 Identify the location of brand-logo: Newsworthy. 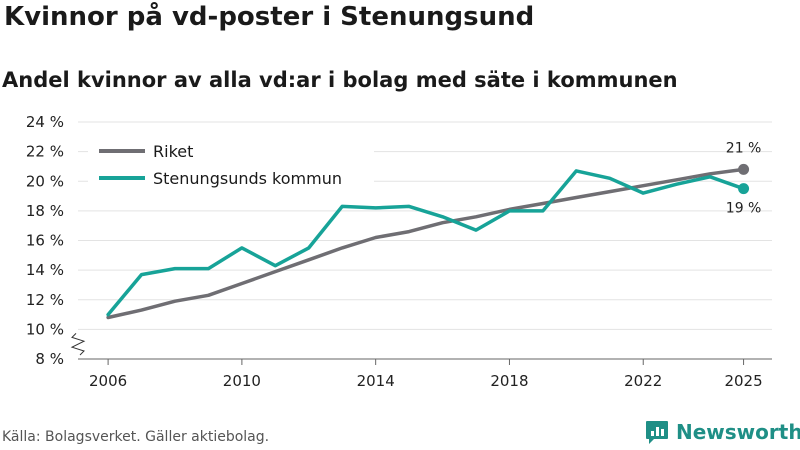
(722, 432).